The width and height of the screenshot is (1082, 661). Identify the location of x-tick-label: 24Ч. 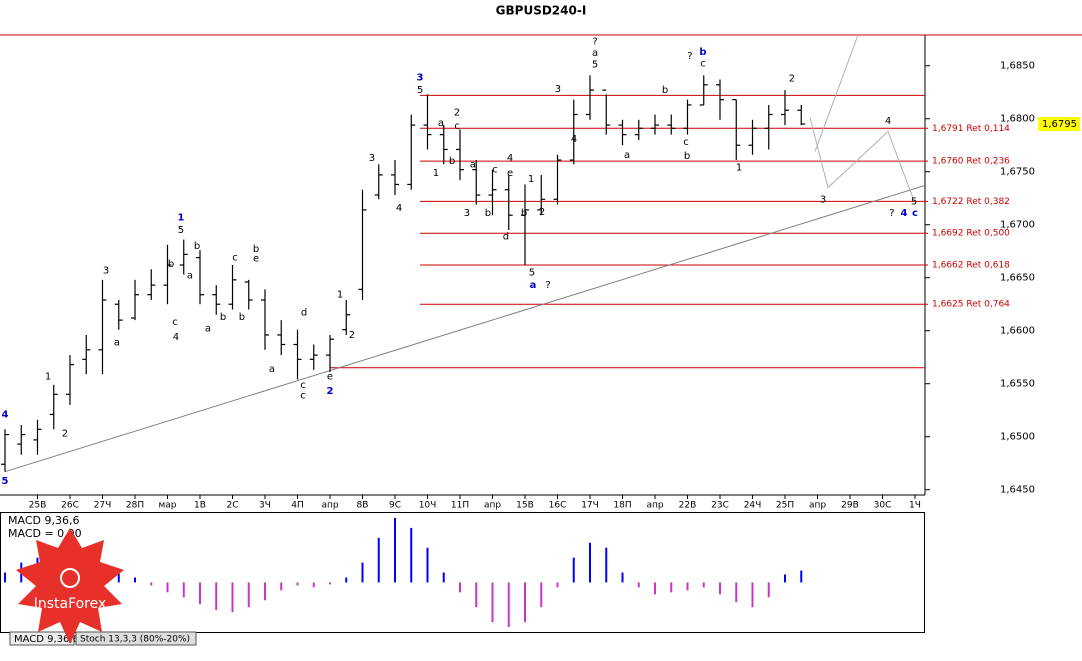
(753, 506).